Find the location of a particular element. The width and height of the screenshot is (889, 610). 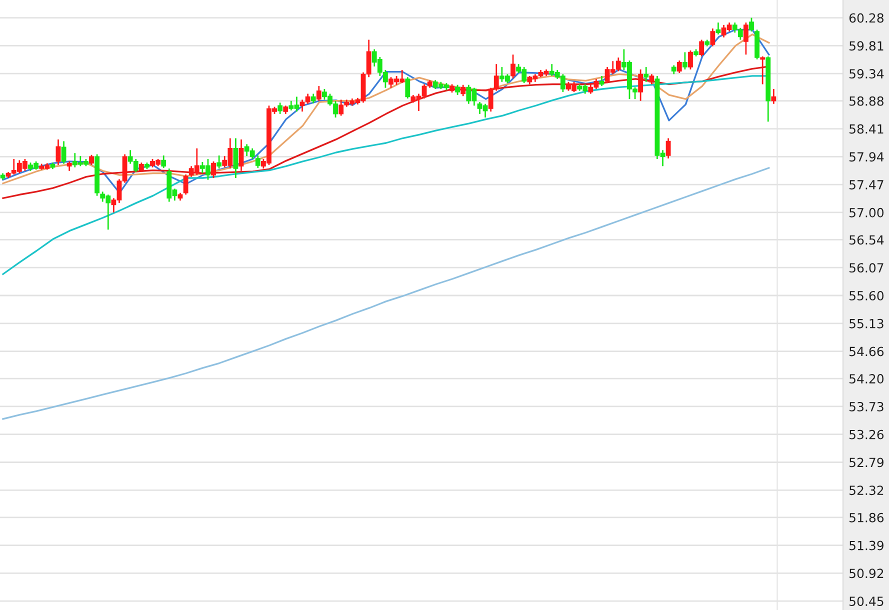

y-tick-label: 57.00 is located at coordinates (867, 213).